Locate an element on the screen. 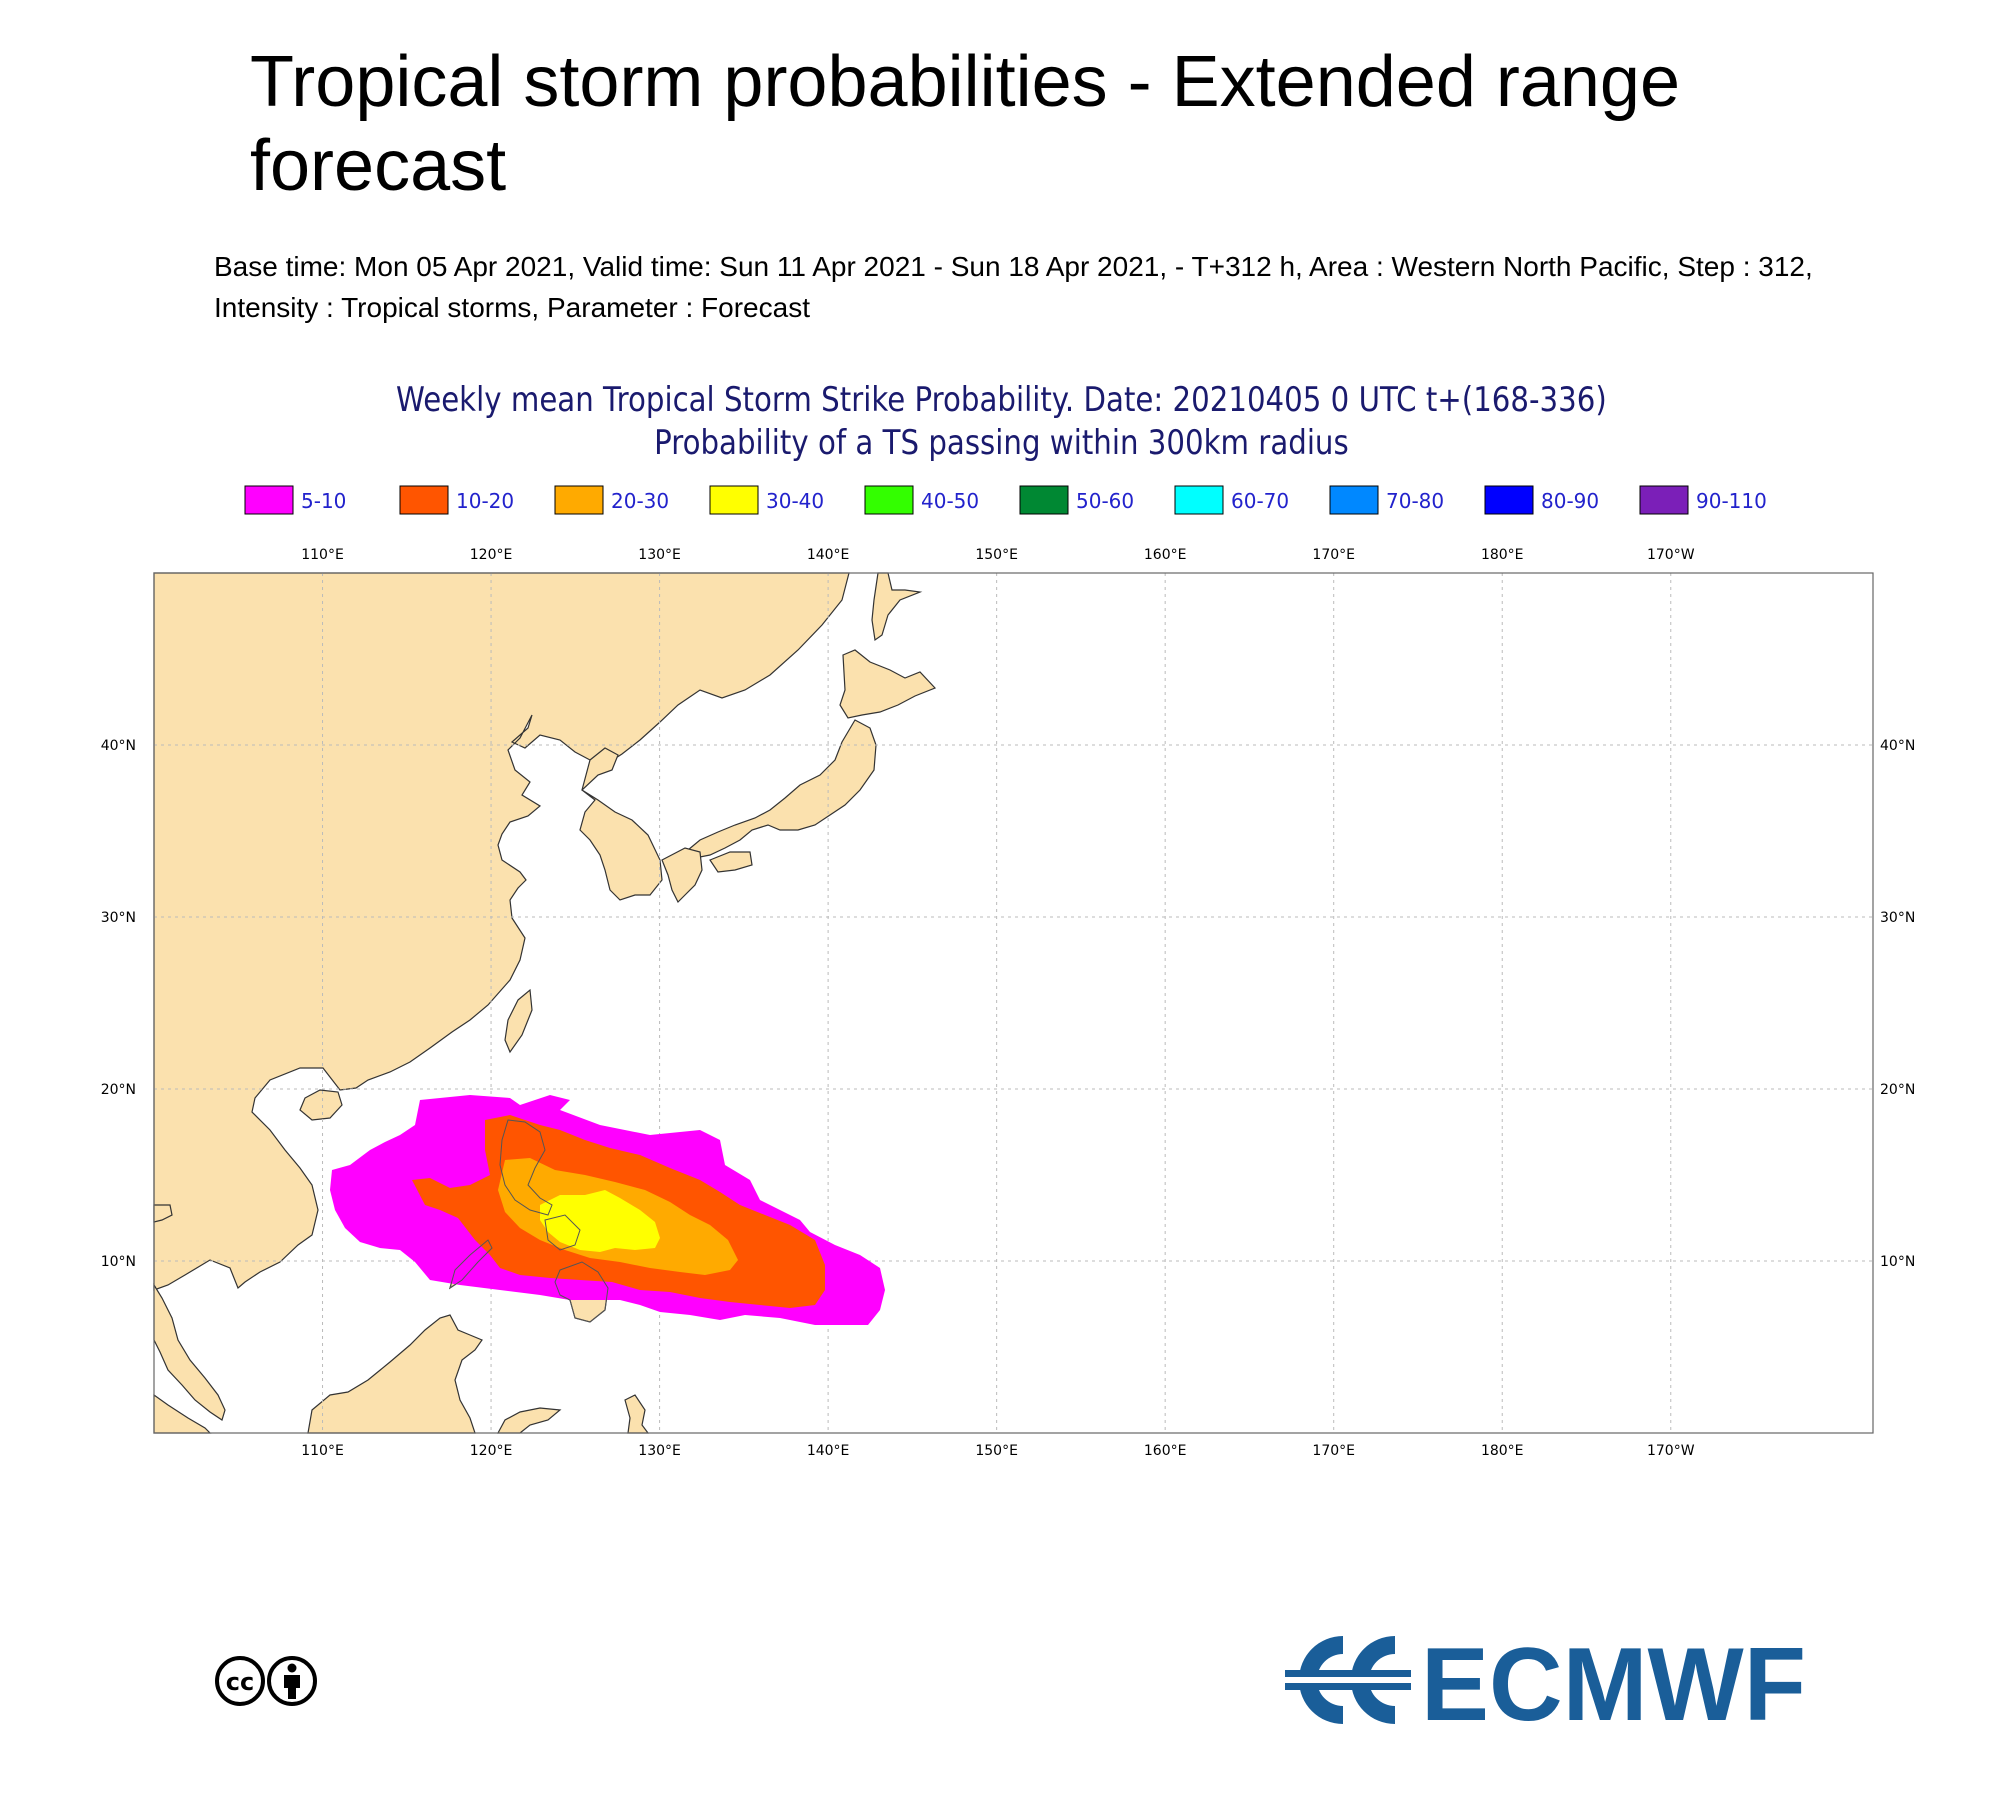 The image size is (2000, 1800). top-lon-label: 140°E is located at coordinates (828, 555).